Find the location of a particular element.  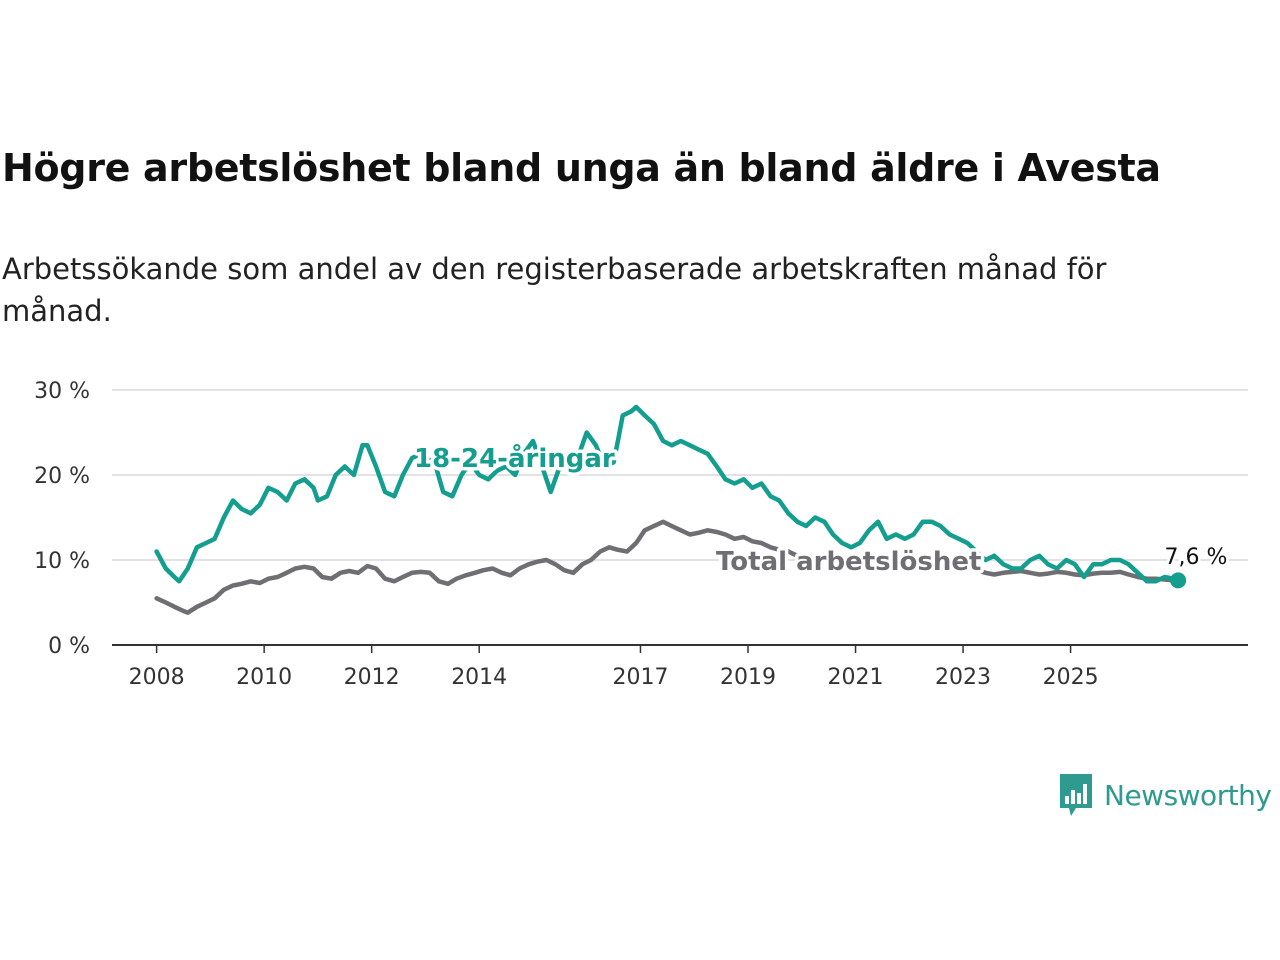

x-tick-label: 2012 is located at coordinates (372, 677).